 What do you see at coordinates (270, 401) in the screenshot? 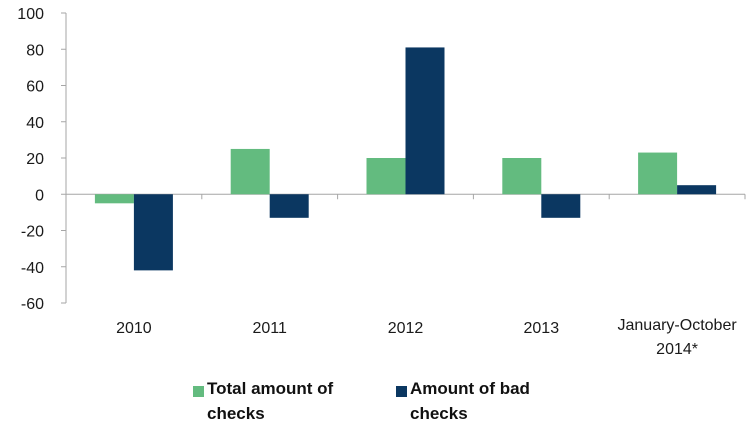
I see `legend-label-total-checks: Total amount of checks` at bounding box center [270, 401].